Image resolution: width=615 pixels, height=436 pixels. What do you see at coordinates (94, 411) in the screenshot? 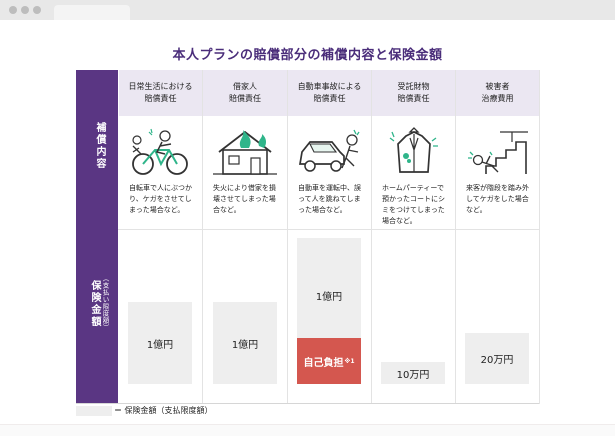
I see `legend-swatch` at bounding box center [94, 411].